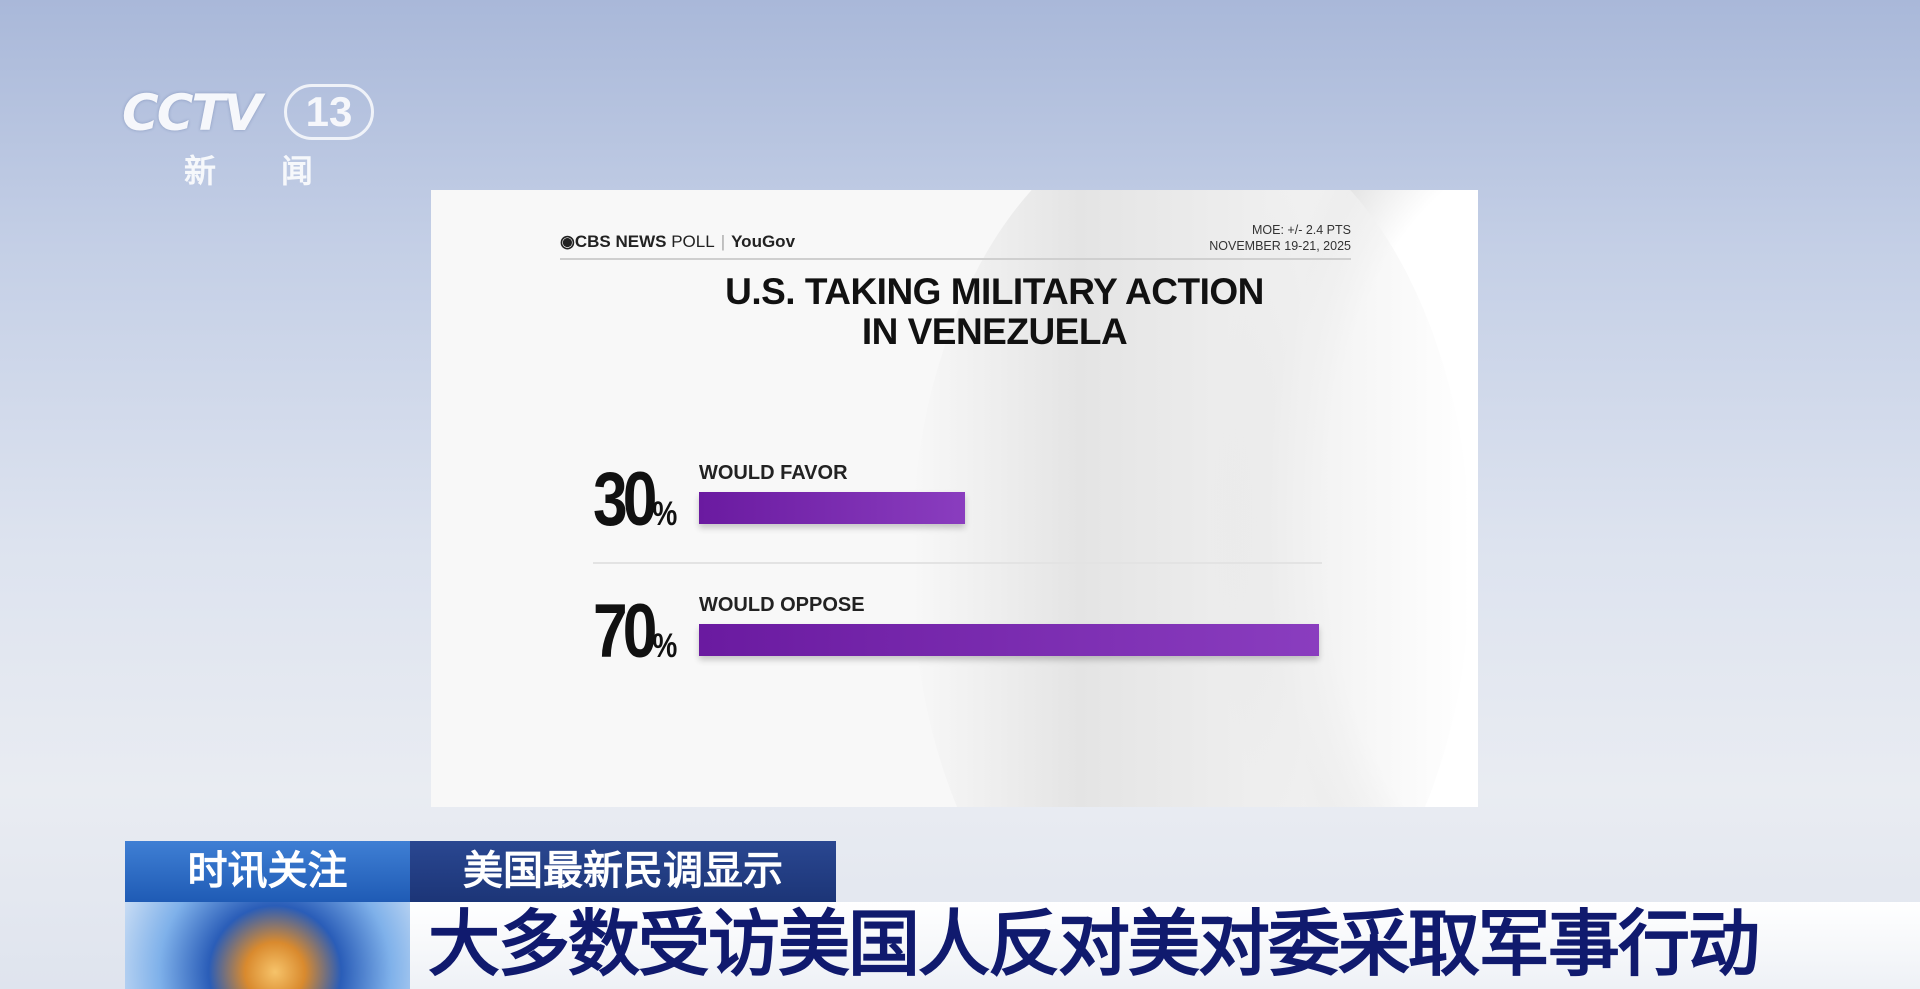 Image resolution: width=1920 pixels, height=989 pixels. What do you see at coordinates (329, 112) in the screenshot?
I see `channel-number: 13` at bounding box center [329, 112].